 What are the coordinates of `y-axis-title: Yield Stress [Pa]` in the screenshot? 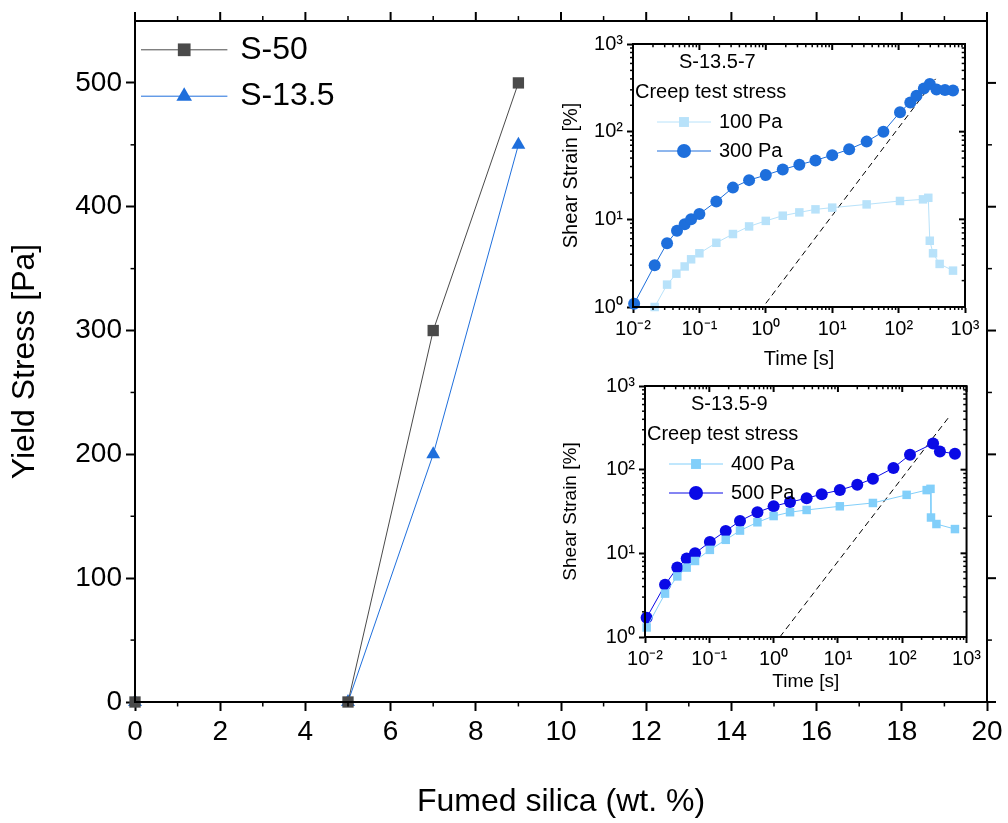 It's located at (23, 361).